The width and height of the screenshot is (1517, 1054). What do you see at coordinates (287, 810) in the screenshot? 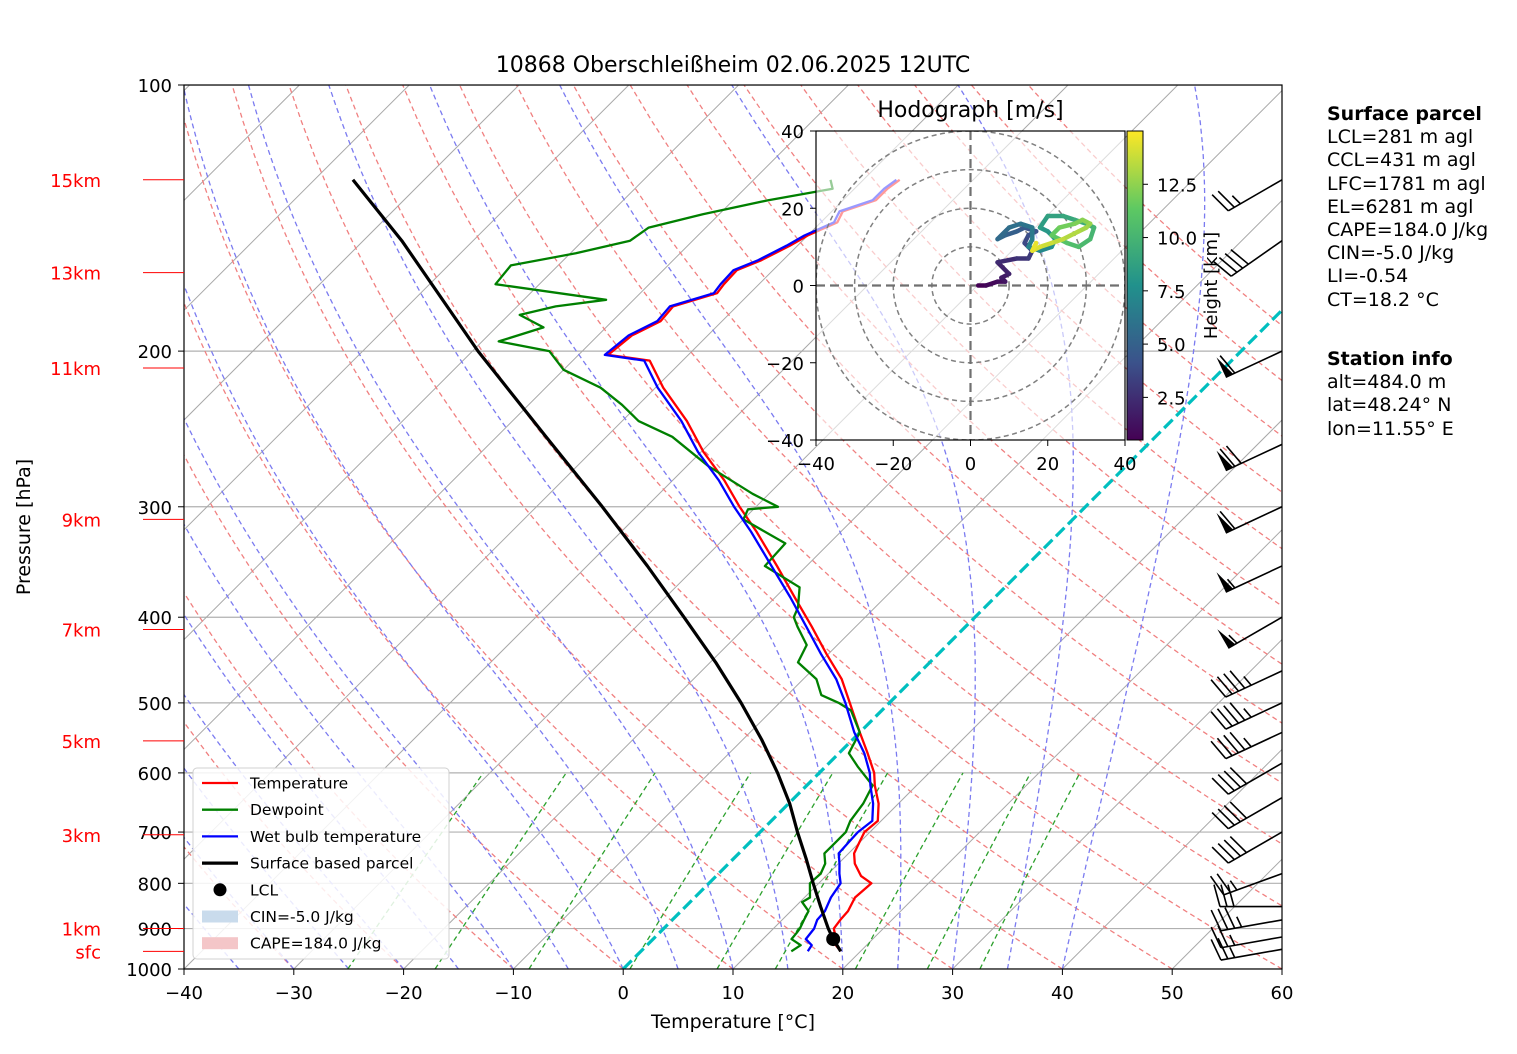
I see `legend-label: Dewpoint` at bounding box center [287, 810].